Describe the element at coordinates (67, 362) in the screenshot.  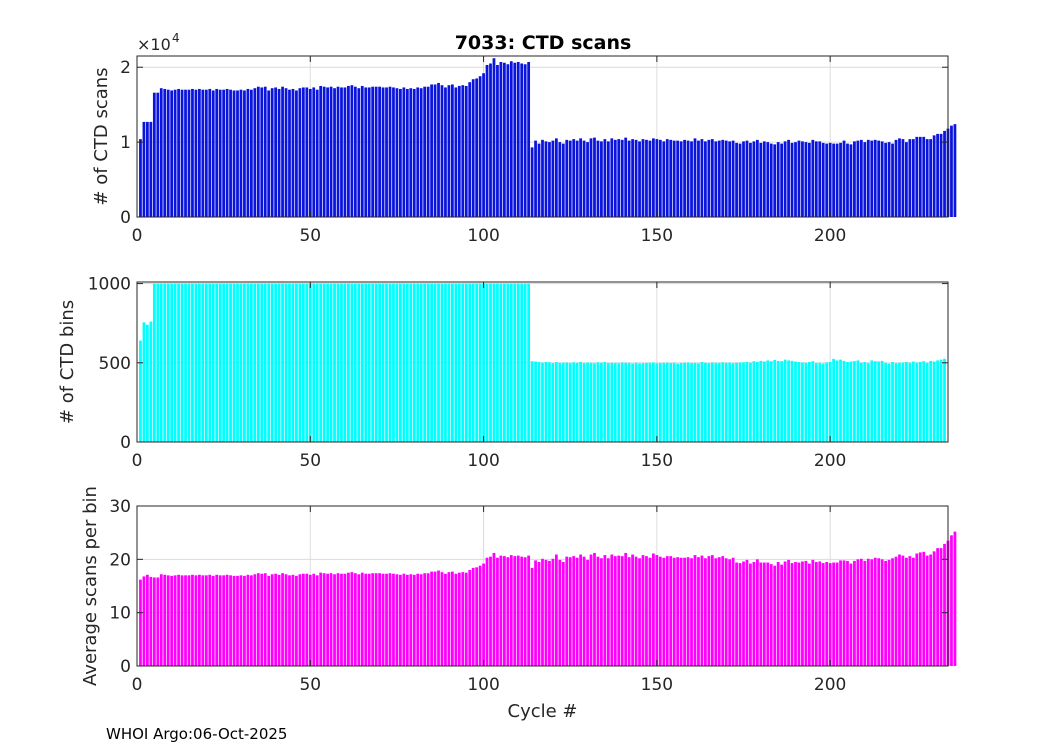
I see `y-axis-label: # of CTD bins` at that location.